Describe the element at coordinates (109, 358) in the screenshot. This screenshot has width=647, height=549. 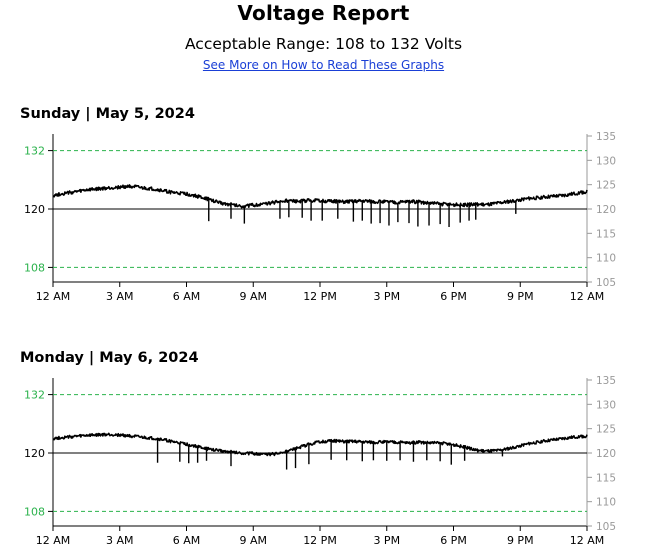
I see `day-label-monday: Monday | May 6, 2024` at that location.